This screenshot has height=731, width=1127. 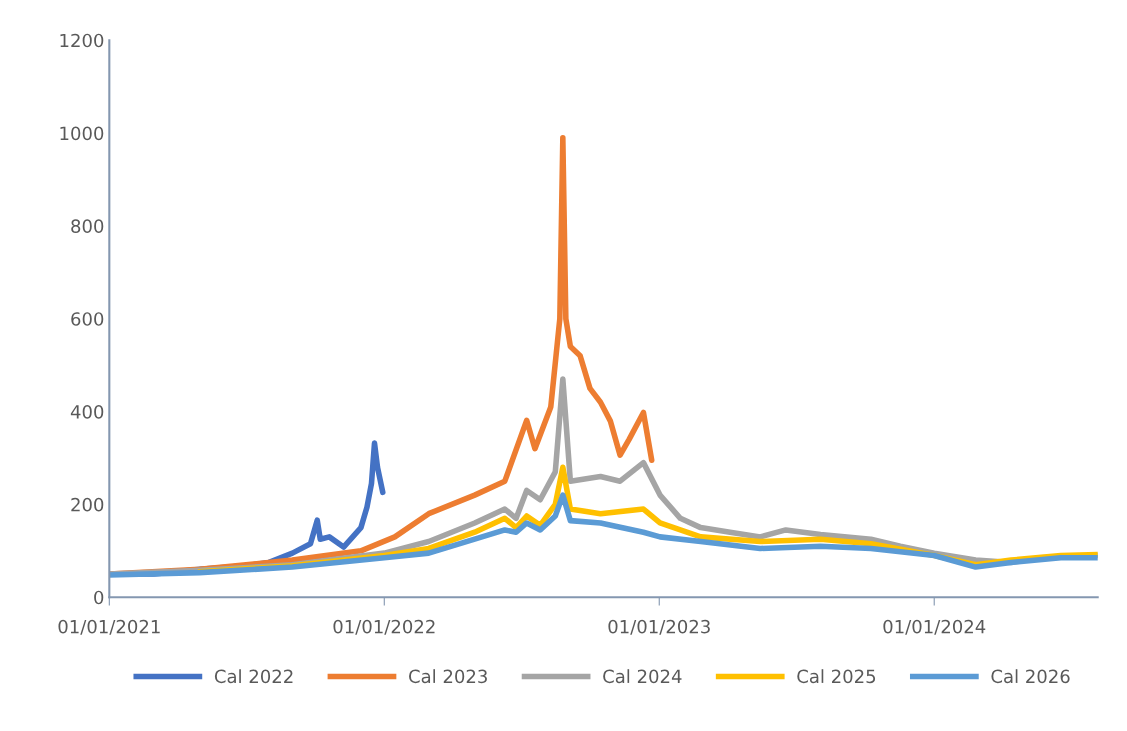 I want to click on legend-label: Cal 2025, so click(x=836, y=676).